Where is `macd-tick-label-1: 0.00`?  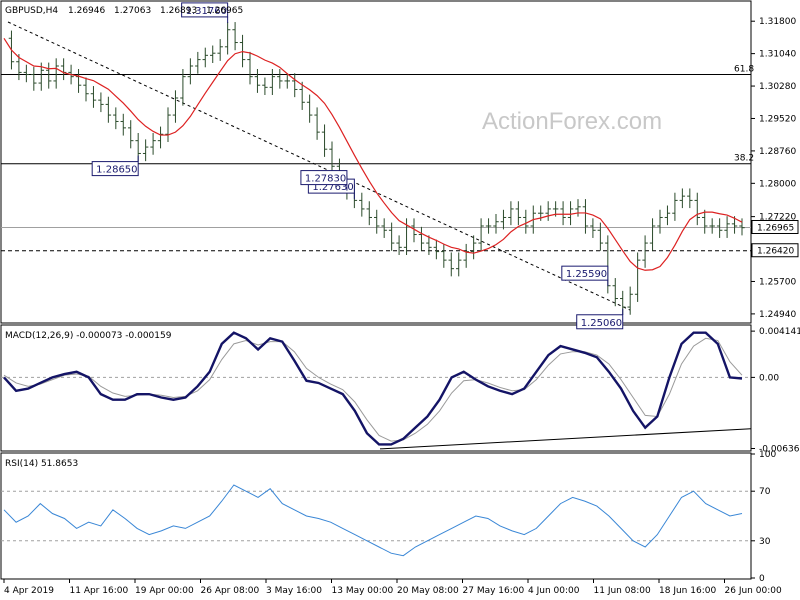
macd-tick-label-1: 0.00 is located at coordinates (769, 378).